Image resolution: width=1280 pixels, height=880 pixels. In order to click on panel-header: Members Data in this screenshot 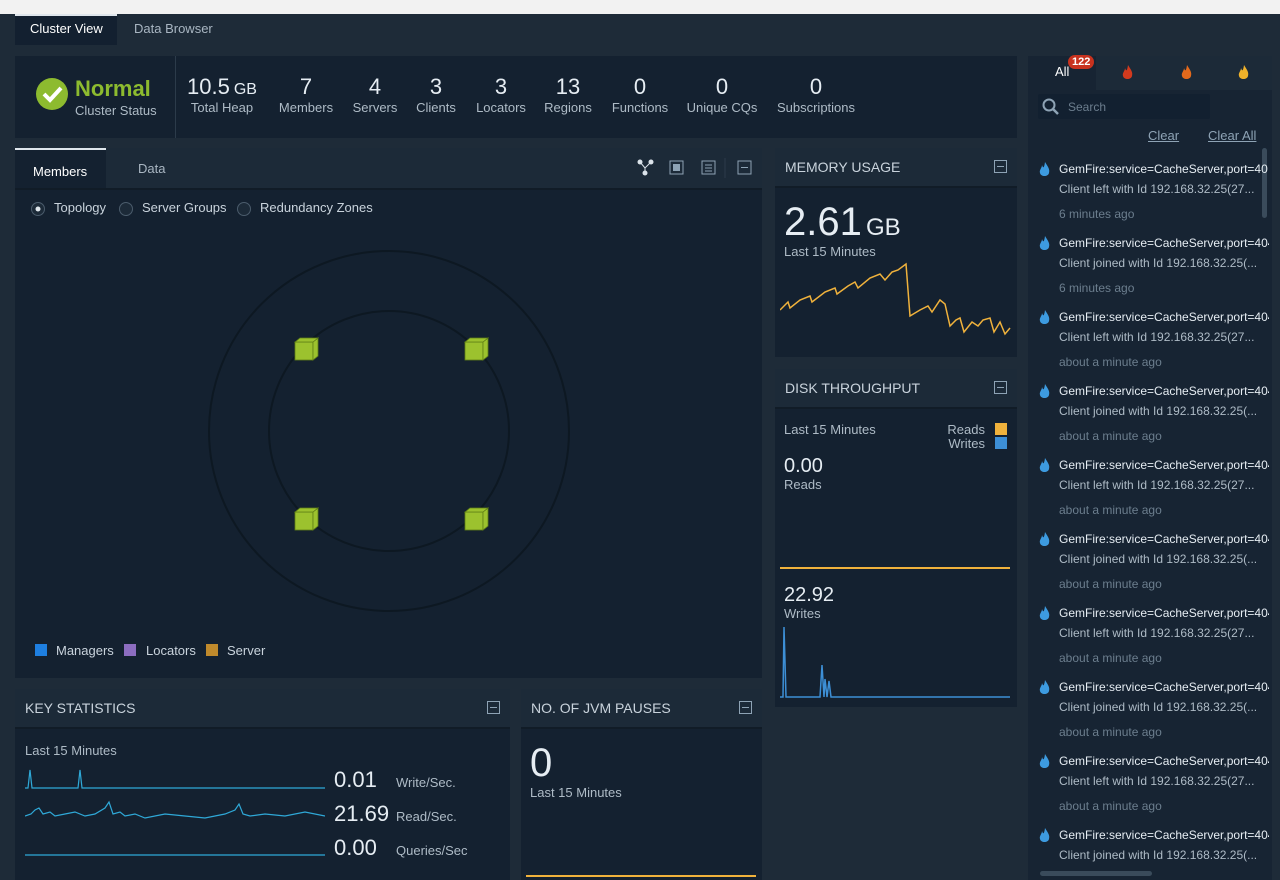, I will do `click(388, 169)`.